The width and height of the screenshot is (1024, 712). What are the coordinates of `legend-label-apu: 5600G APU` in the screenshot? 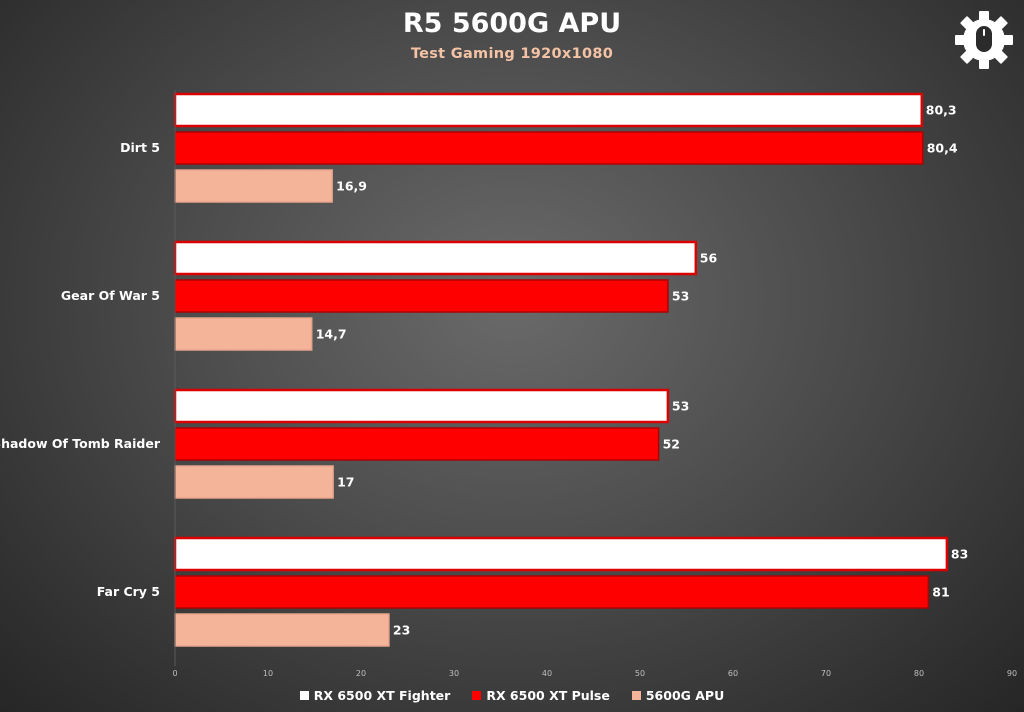 It's located at (685, 695).